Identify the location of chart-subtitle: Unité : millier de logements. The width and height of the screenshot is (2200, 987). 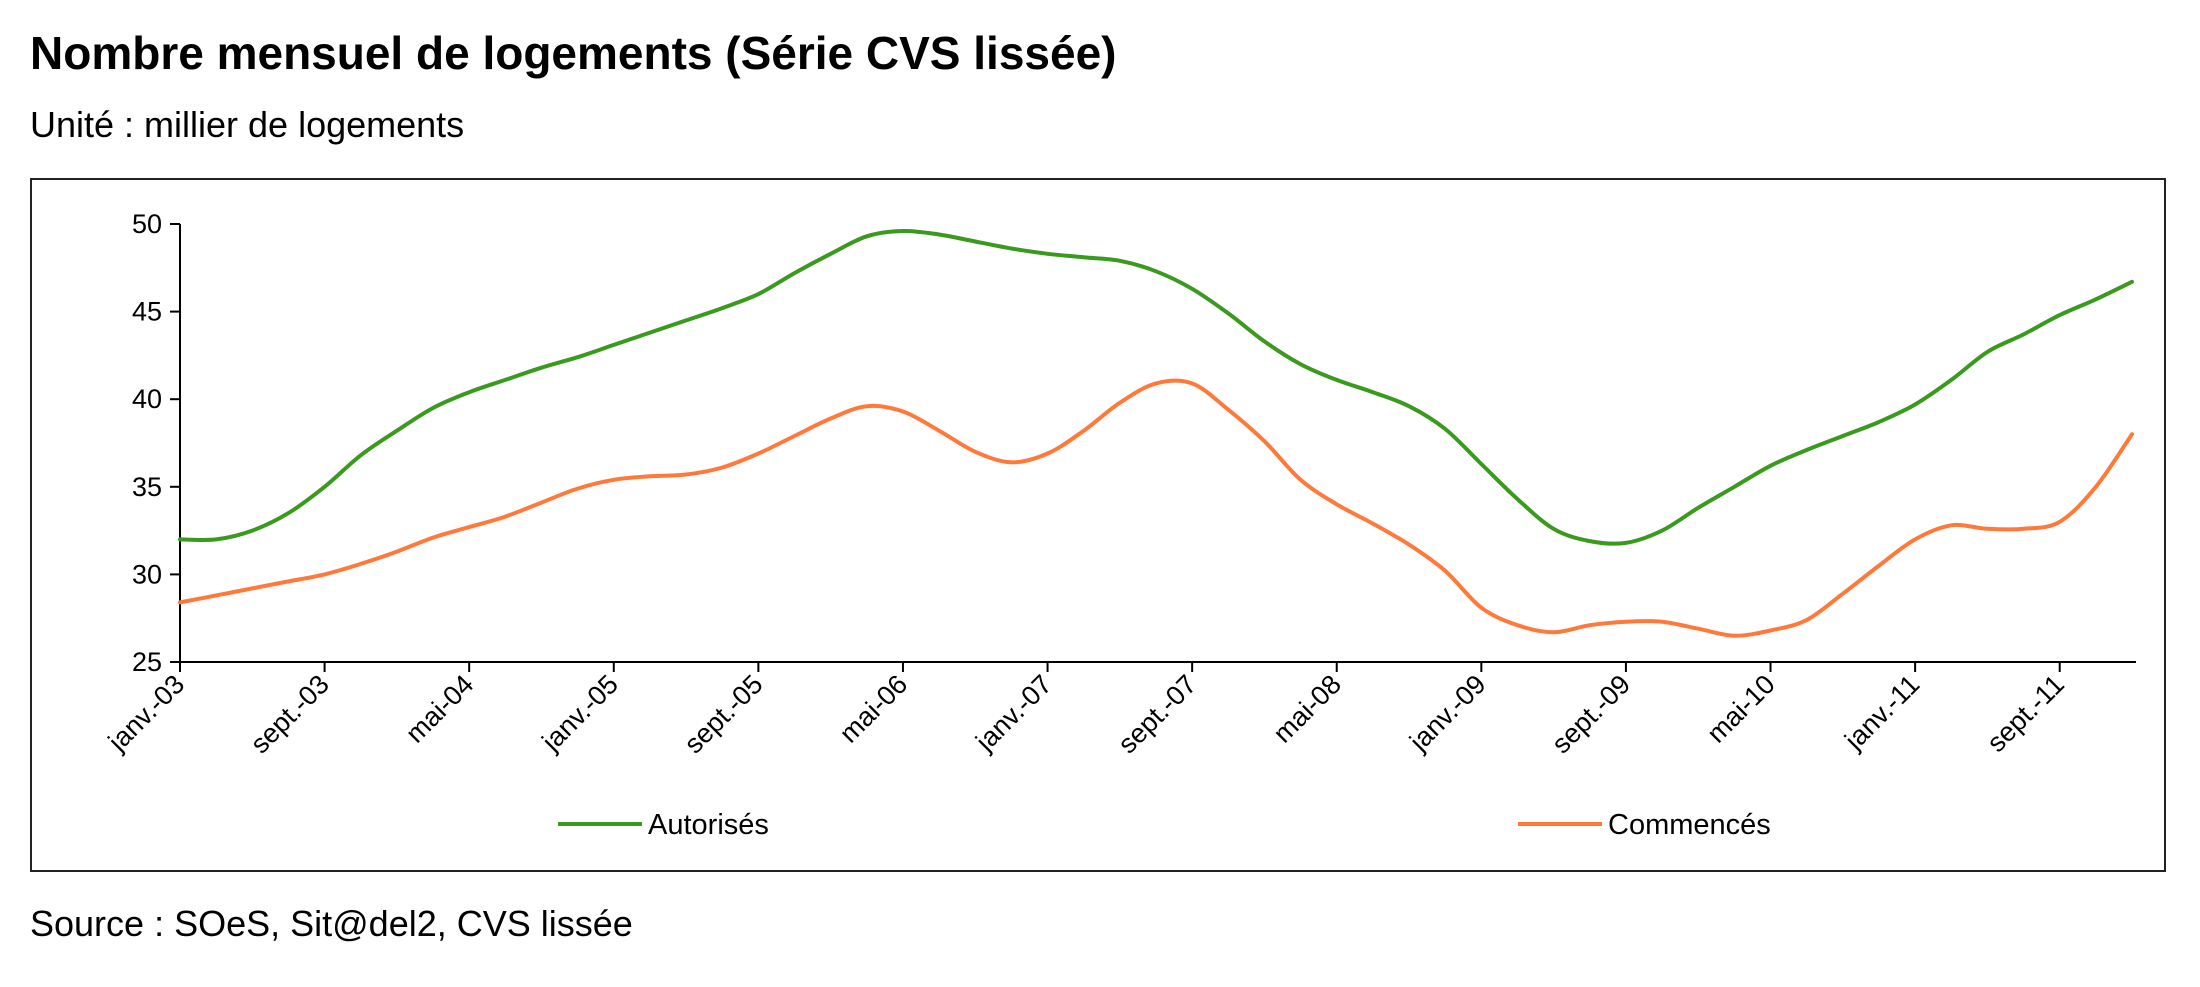
(247, 124).